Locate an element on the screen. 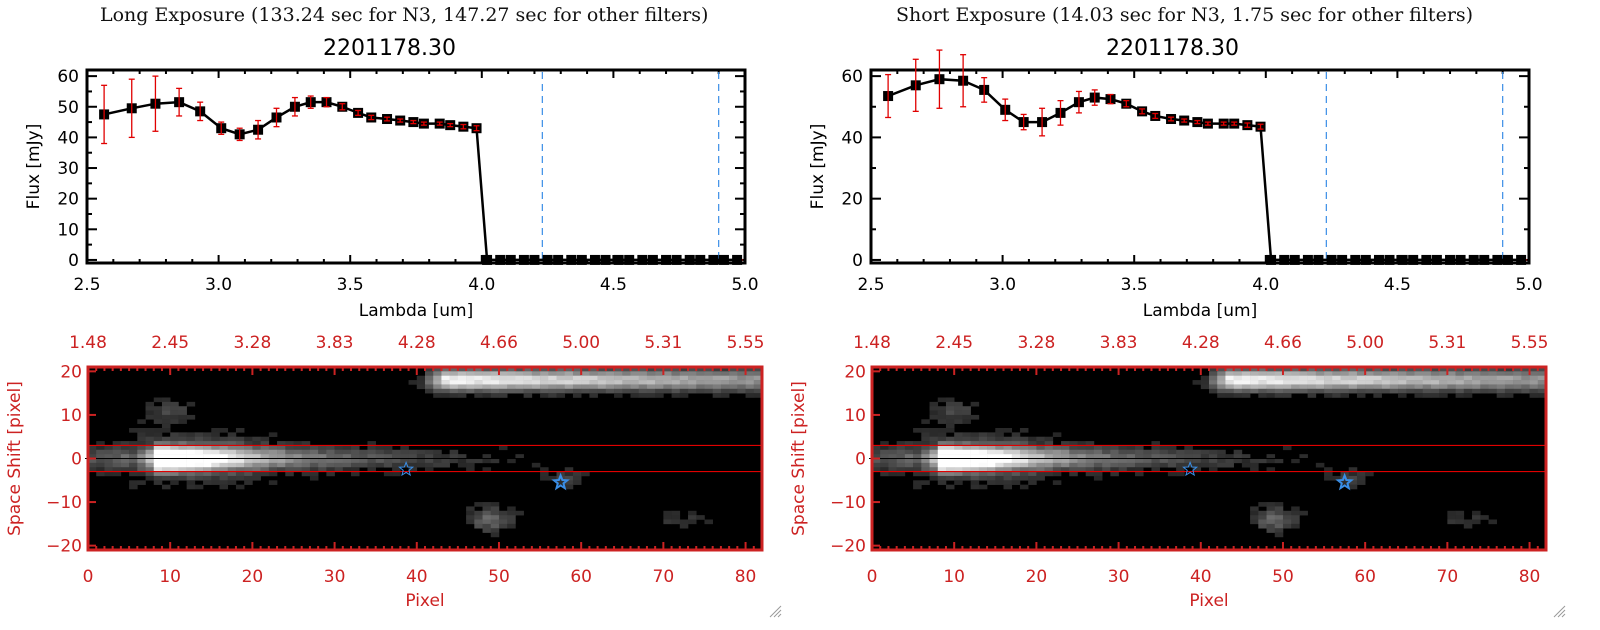 The height and width of the screenshot is (630, 1600). long-spectrum-title: 2201178.30 is located at coordinates (389, 48).